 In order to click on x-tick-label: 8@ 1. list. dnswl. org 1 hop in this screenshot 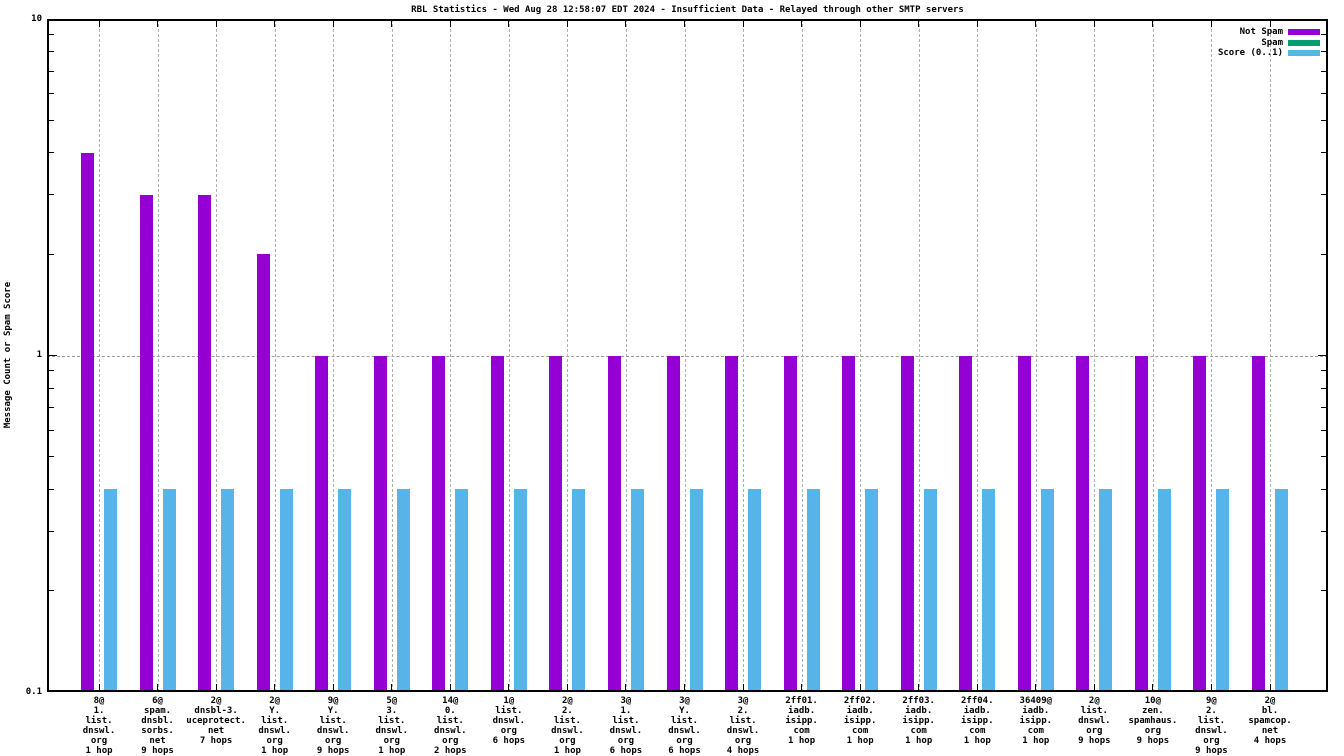, I will do `click(99, 726)`.